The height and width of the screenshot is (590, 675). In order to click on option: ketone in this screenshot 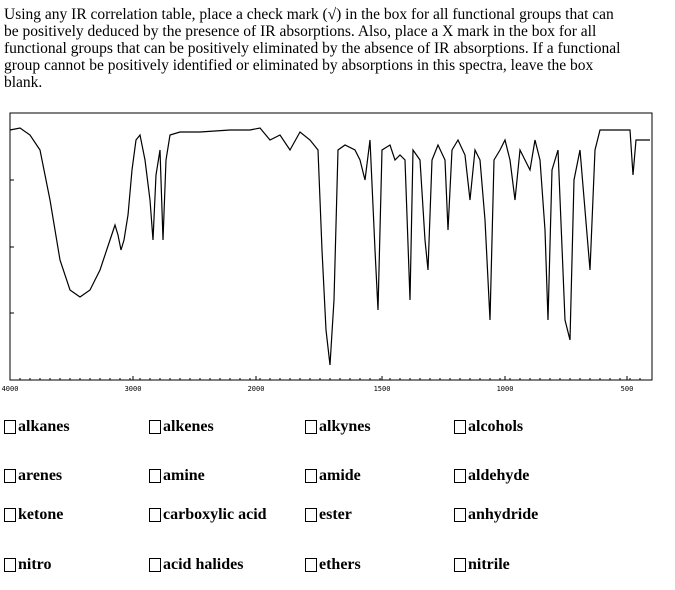, I will do `click(33, 515)`.